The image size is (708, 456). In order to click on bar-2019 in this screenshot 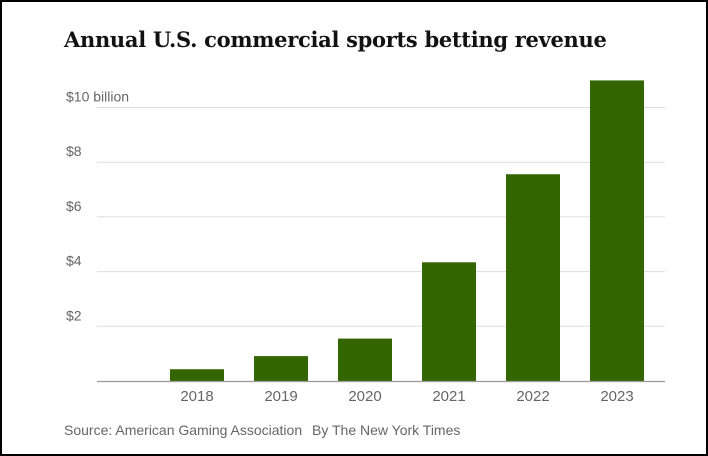, I will do `click(281, 368)`.